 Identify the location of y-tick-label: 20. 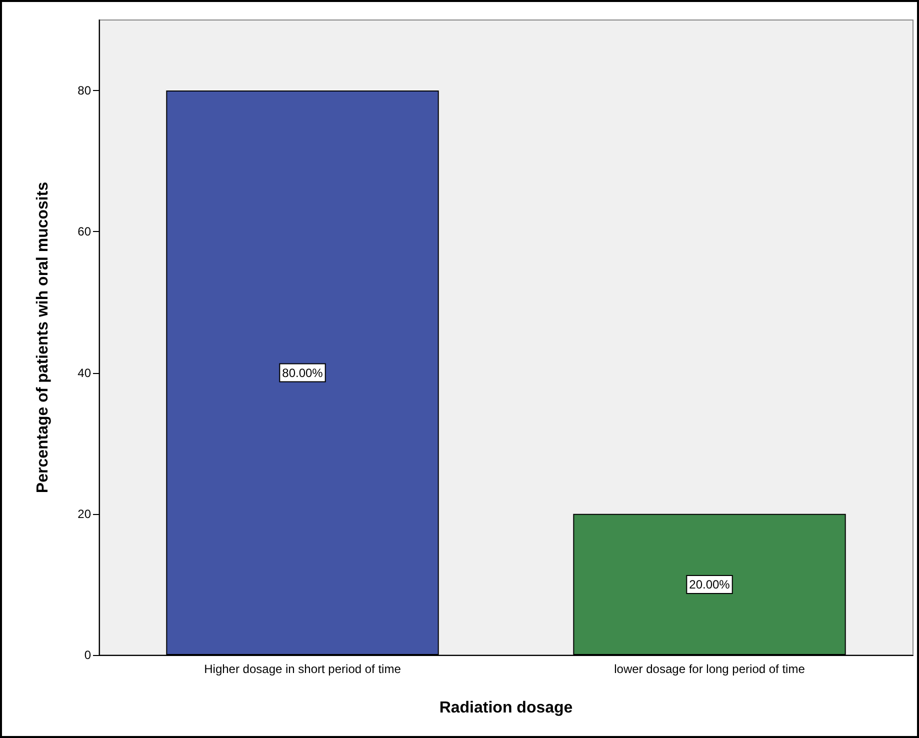
(85, 513).